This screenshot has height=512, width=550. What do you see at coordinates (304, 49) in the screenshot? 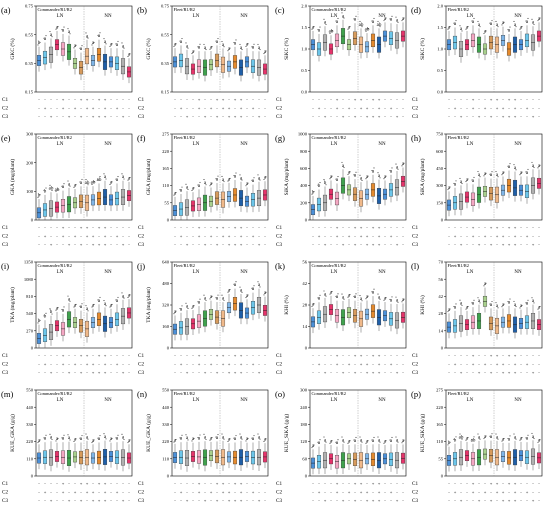
I see `y-tick-label: 1.0` at bounding box center [304, 49].